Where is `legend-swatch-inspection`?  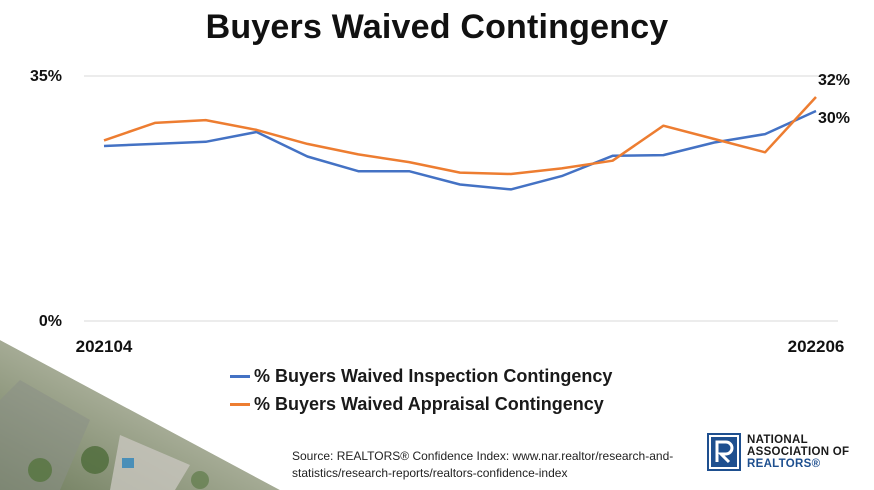 legend-swatch-inspection is located at coordinates (240, 376).